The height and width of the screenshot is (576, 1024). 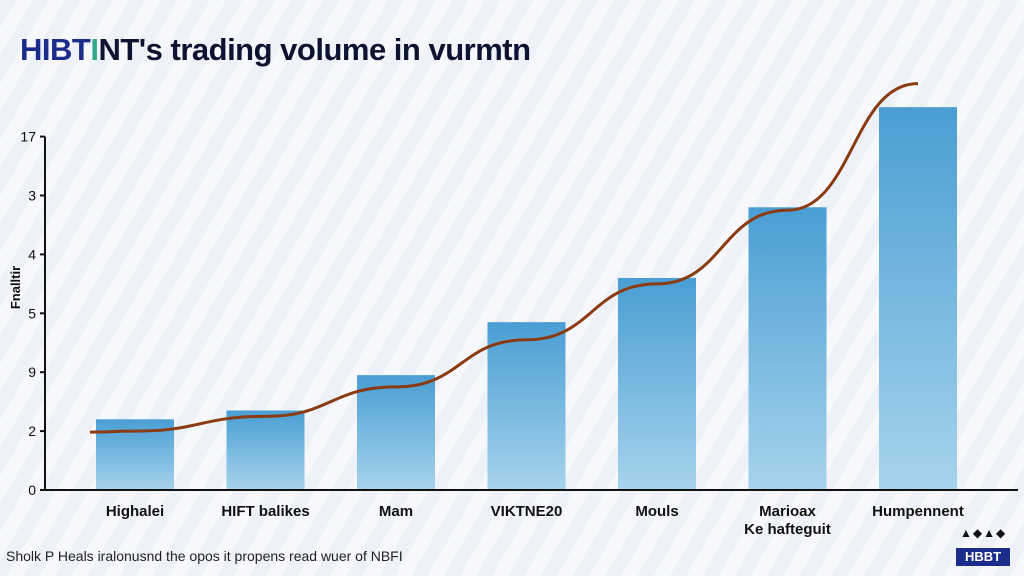 What do you see at coordinates (28, 137) in the screenshot?
I see `y-tick-label: 17` at bounding box center [28, 137].